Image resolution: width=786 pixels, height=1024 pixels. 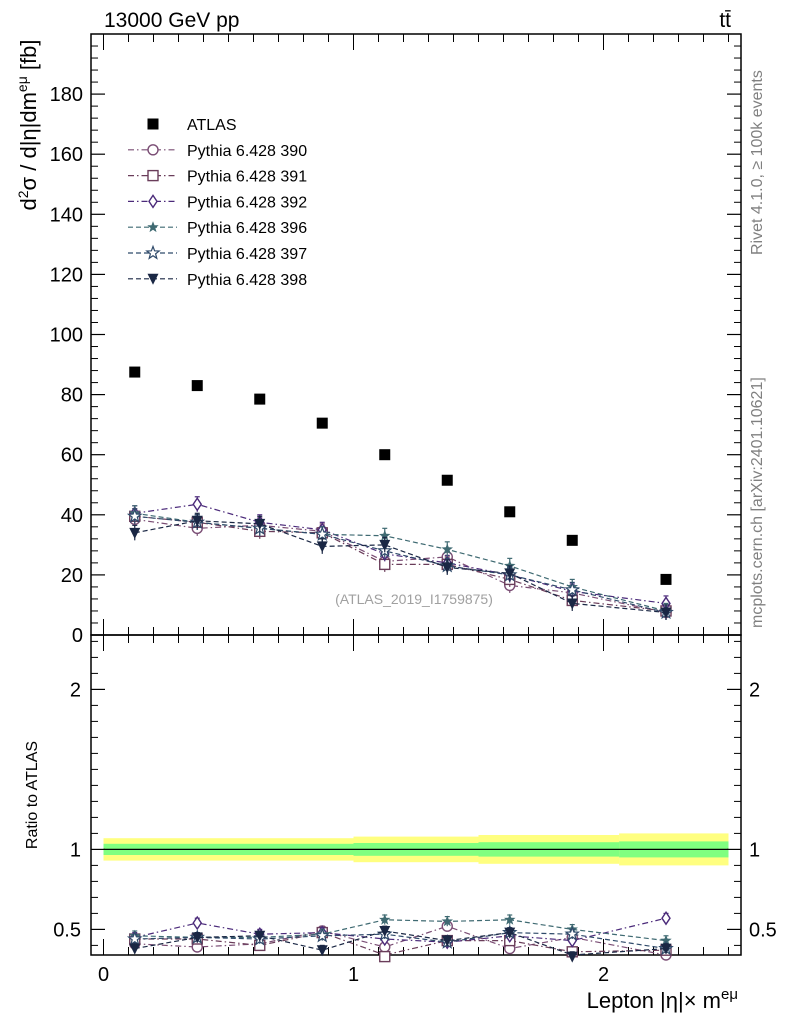 I want to click on main-y-axis-title: d2σ / d|η|dmeμ [fb], so click(x=27, y=125).